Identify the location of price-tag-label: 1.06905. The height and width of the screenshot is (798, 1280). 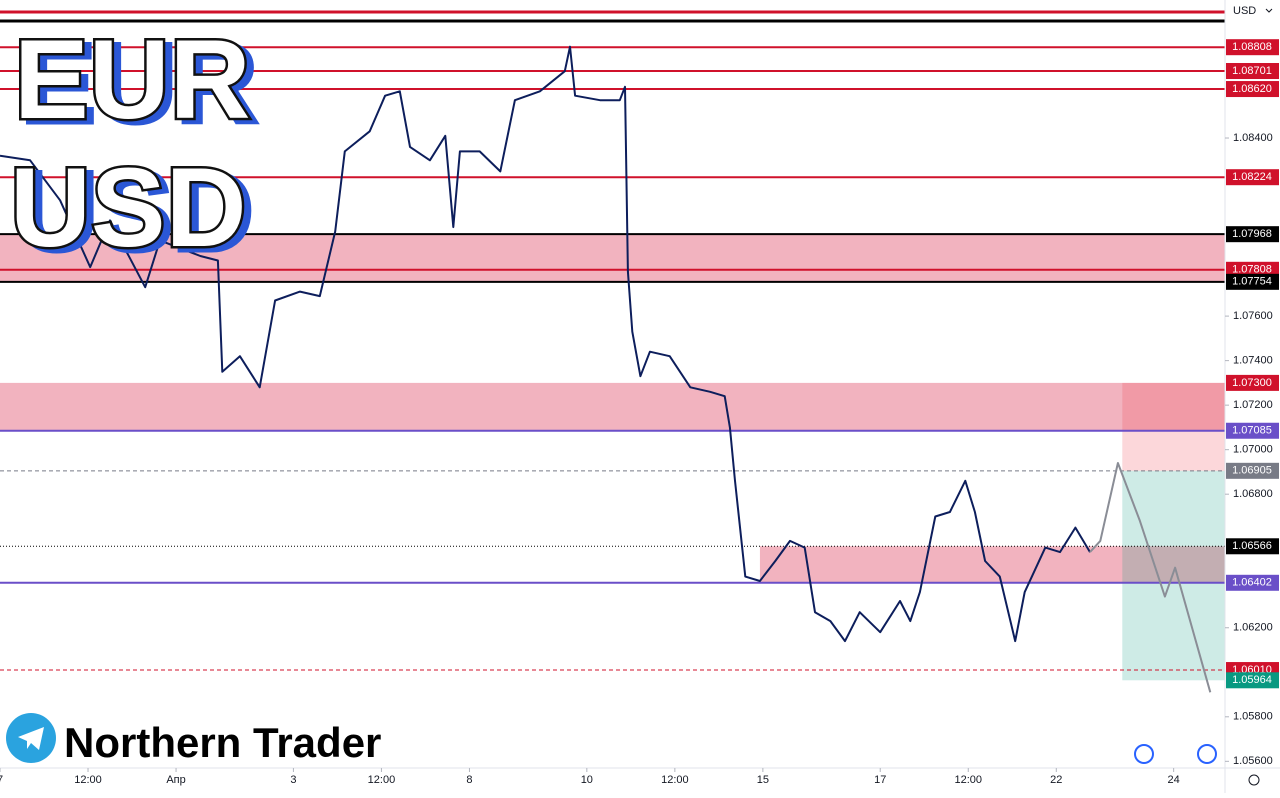
(1252, 471).